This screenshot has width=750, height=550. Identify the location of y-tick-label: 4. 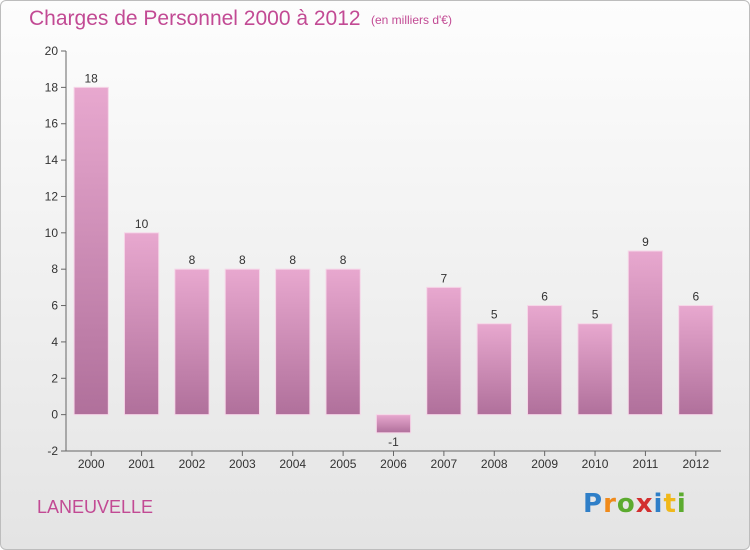
(54, 342).